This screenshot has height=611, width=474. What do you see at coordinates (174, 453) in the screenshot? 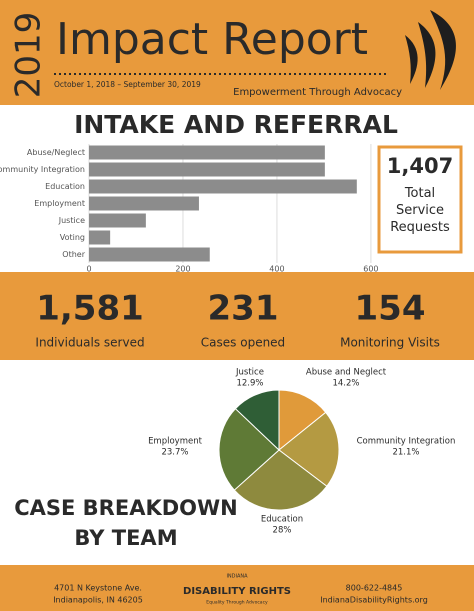
I see `slice-value: 23.7%` at bounding box center [174, 453].